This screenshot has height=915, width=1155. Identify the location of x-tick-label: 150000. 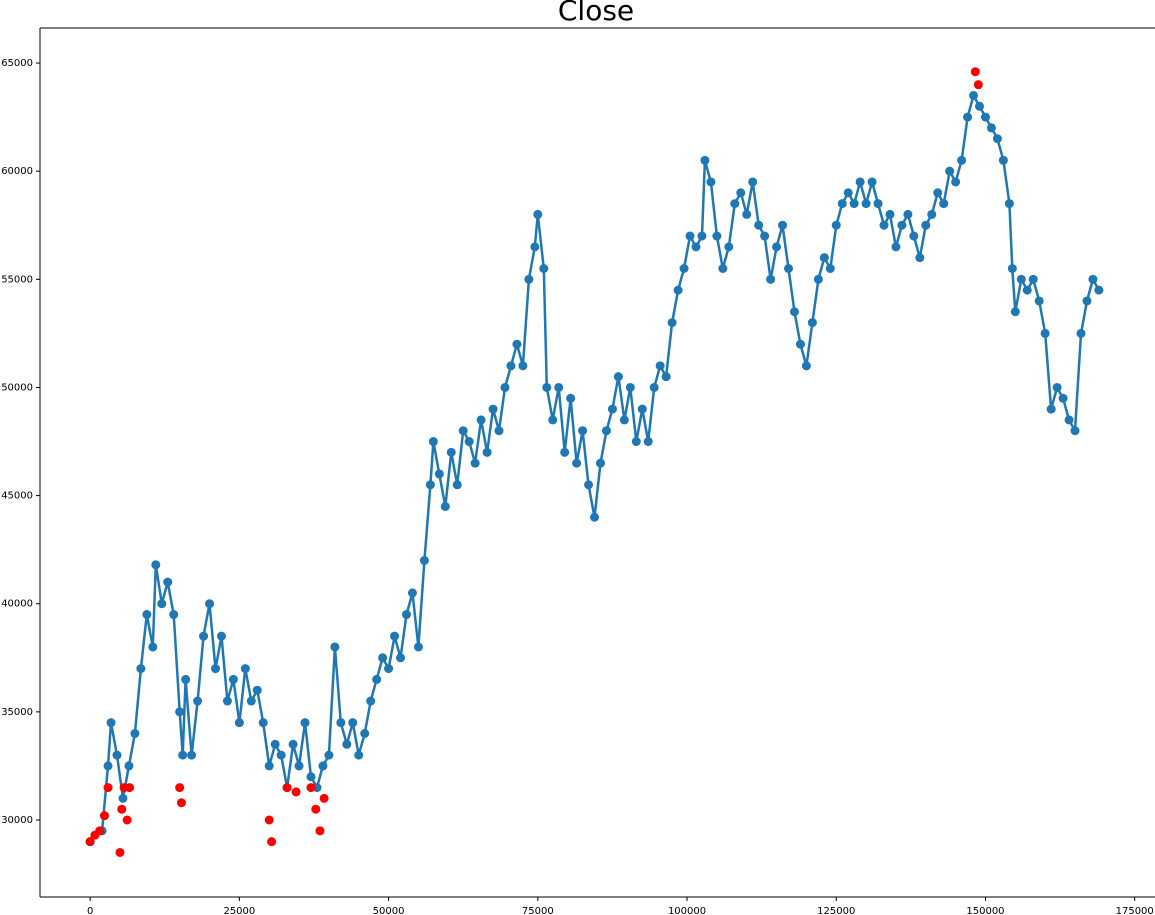
(985, 910).